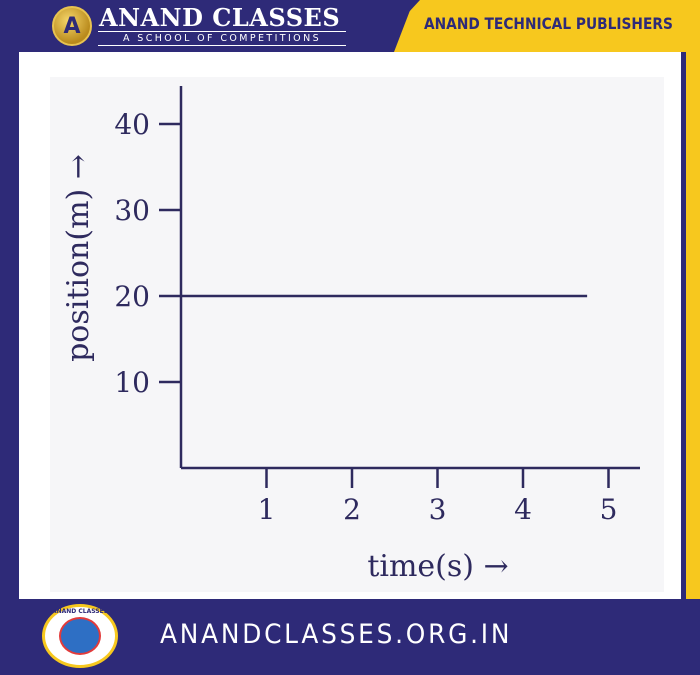 The image size is (700, 675). Describe the element at coordinates (693, 325) in the screenshot. I see `accent-strip` at that location.